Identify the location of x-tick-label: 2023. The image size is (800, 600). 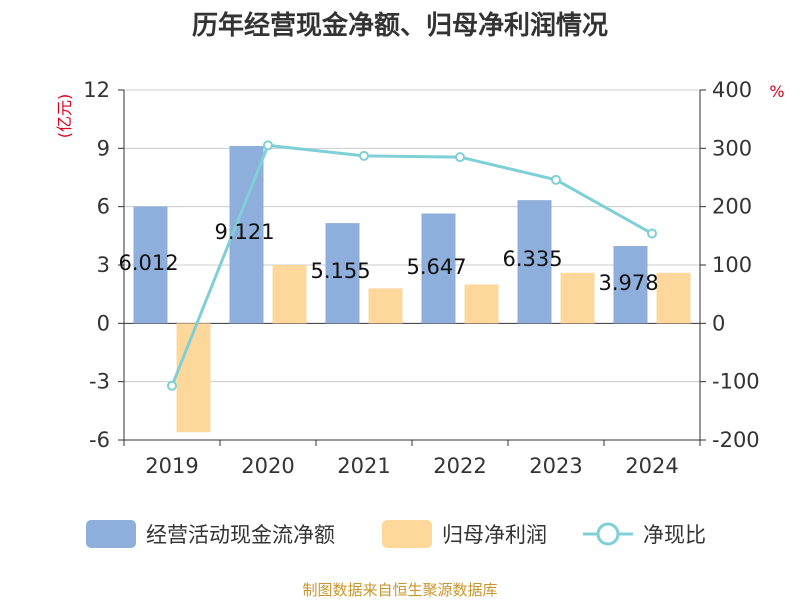
(555, 466).